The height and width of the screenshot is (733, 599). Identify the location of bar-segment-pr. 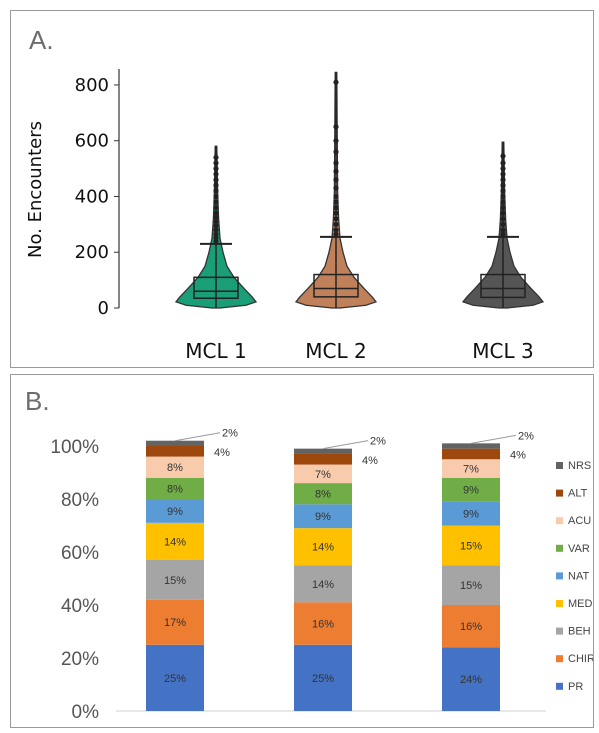
(471, 679).